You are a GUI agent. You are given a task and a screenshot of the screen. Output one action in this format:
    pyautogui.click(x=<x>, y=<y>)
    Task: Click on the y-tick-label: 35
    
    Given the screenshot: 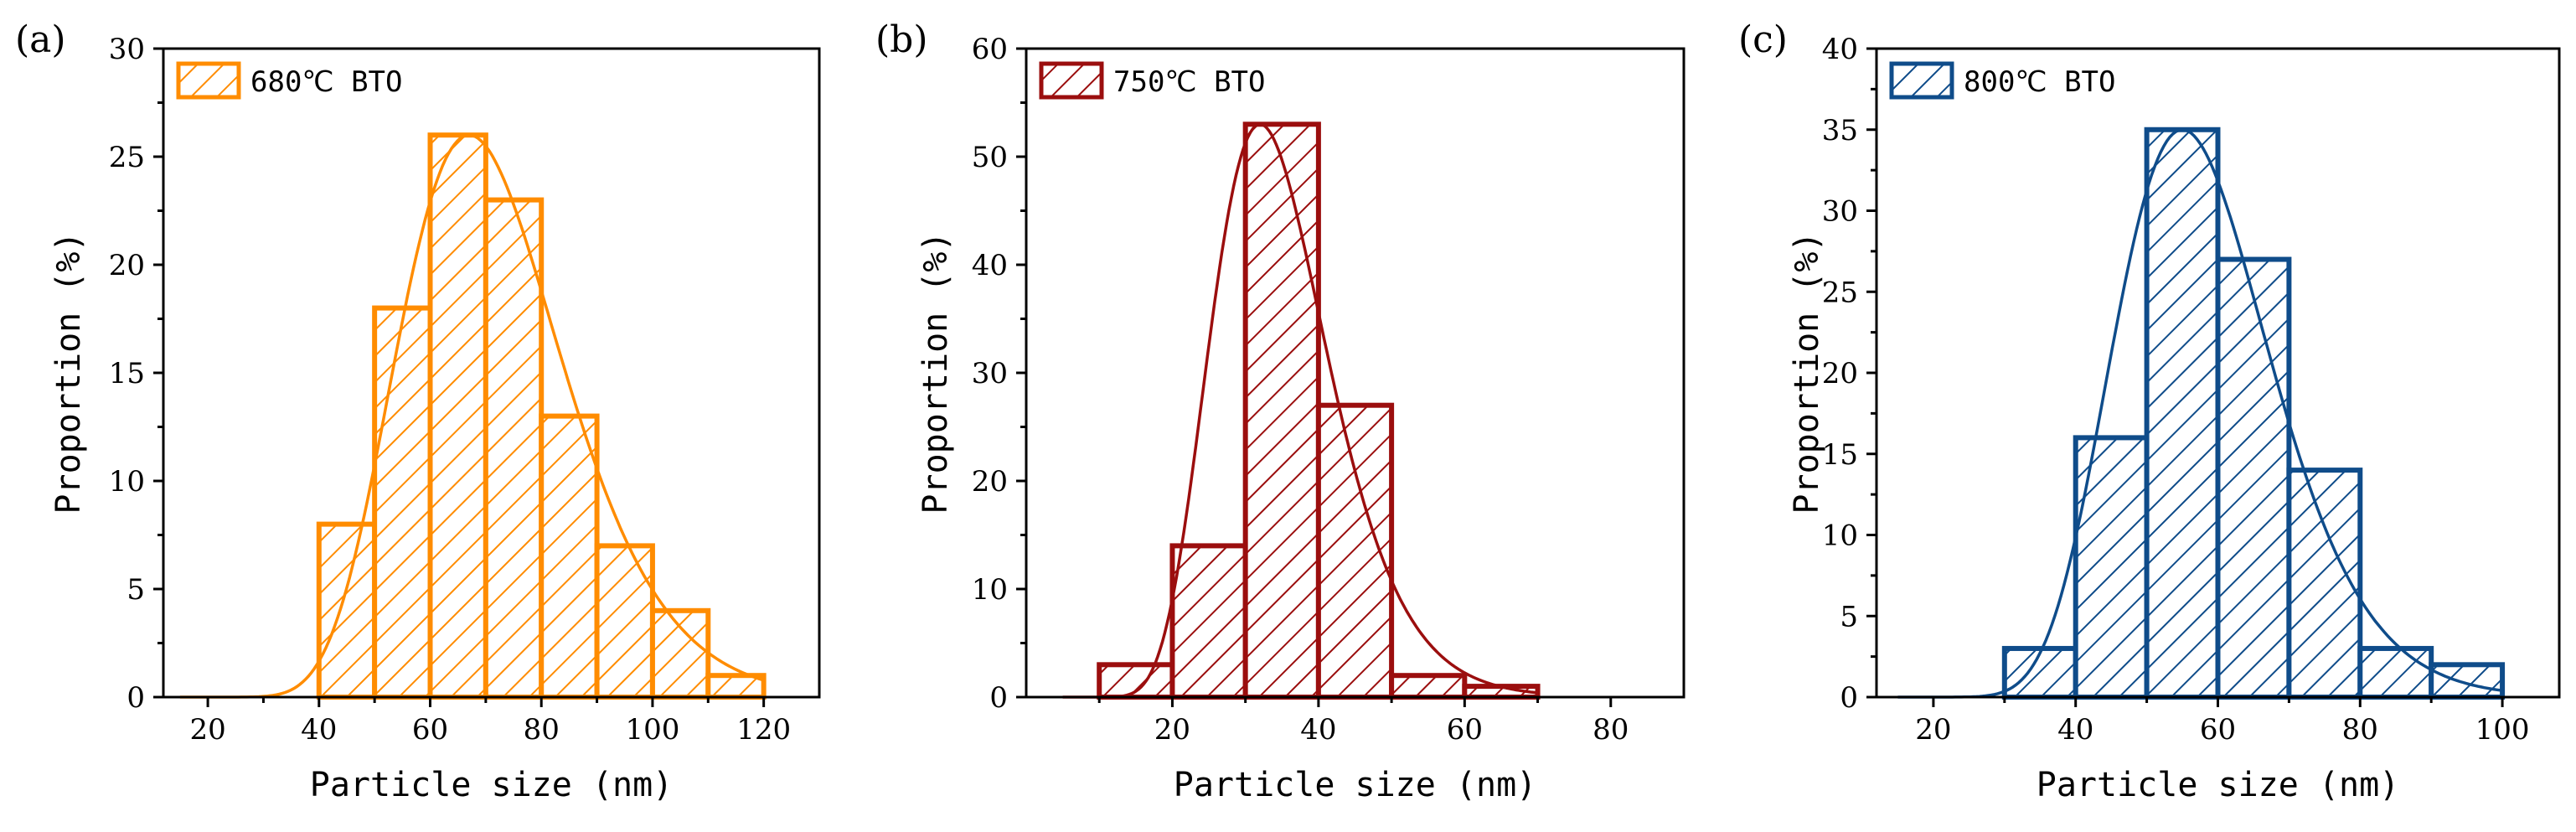 What is the action you would take?
    pyautogui.click(x=1840, y=131)
    